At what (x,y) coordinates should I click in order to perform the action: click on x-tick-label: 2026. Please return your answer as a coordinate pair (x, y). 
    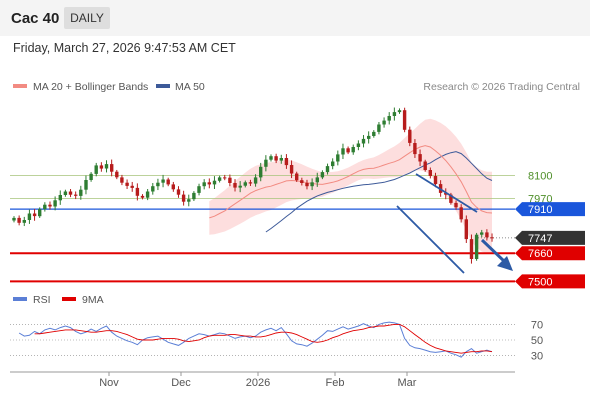
    Looking at the image, I should click on (258, 383).